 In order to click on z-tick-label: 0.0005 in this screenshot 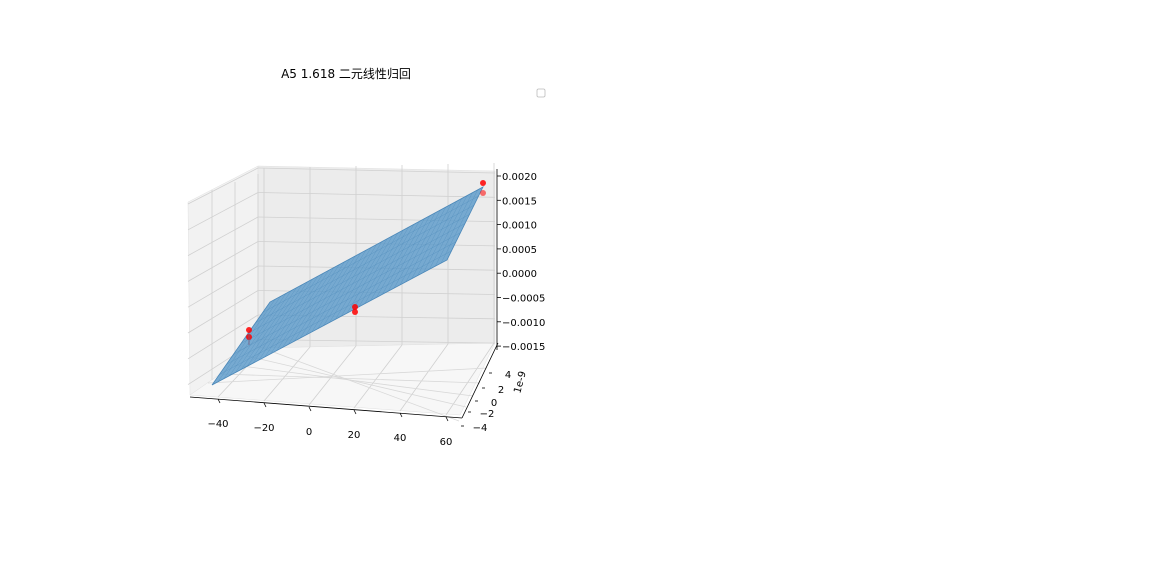, I will do `click(519, 250)`.